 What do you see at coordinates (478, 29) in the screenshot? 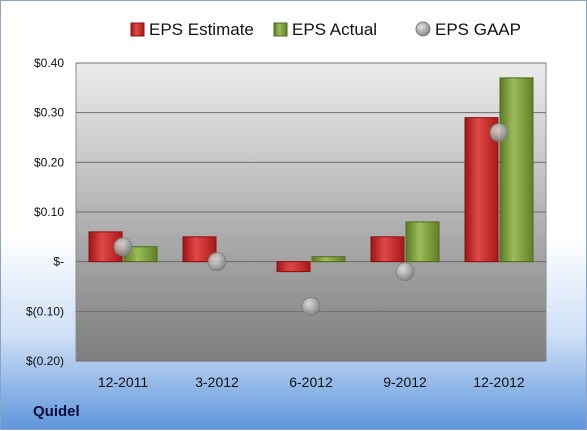
I see `legend-label: EPS GAAP` at bounding box center [478, 29].